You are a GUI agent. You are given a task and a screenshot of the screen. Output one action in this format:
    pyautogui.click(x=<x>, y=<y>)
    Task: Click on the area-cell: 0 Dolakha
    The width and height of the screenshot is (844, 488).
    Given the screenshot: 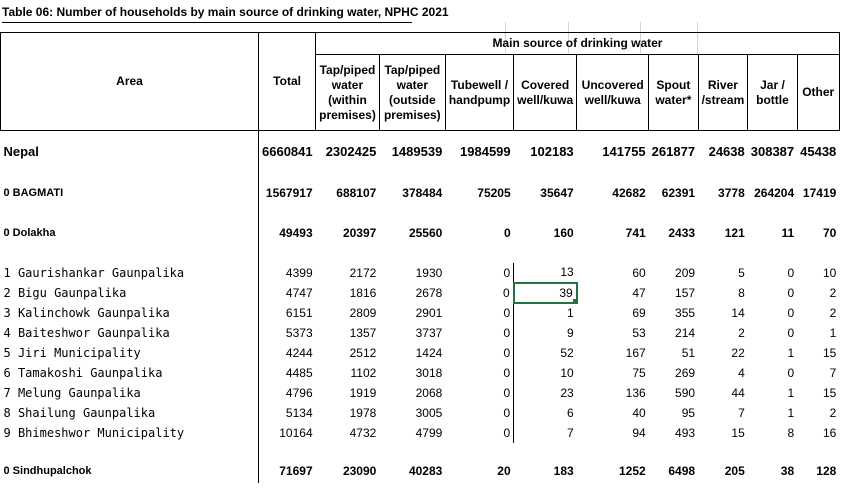 What is the action you would take?
    pyautogui.click(x=29, y=232)
    